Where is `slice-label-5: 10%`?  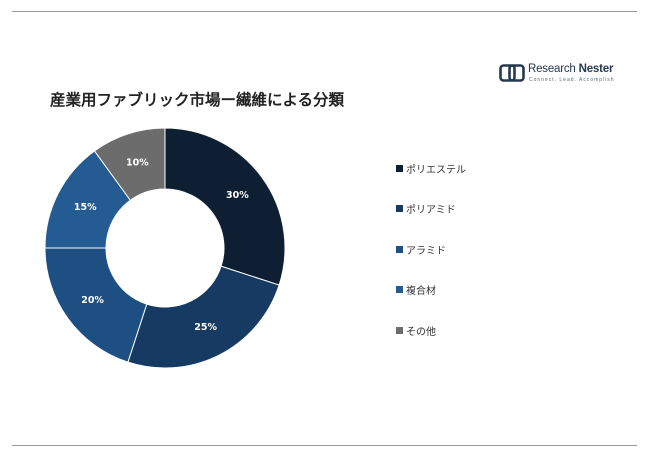
slice-label-5: 10% is located at coordinates (137, 162).